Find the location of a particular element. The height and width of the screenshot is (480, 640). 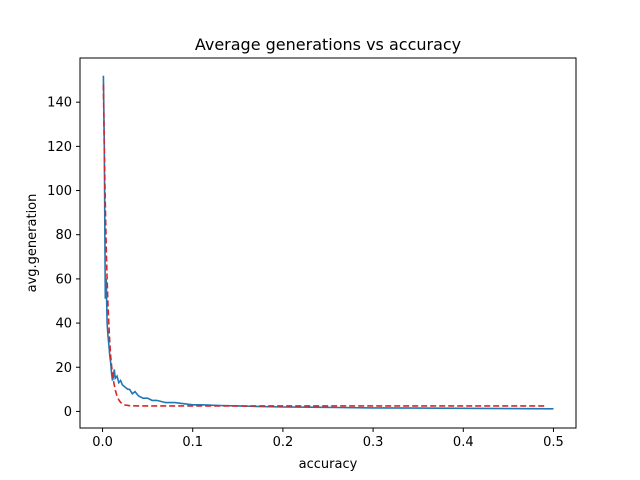

y-tick-label: 140 is located at coordinates (59, 103).